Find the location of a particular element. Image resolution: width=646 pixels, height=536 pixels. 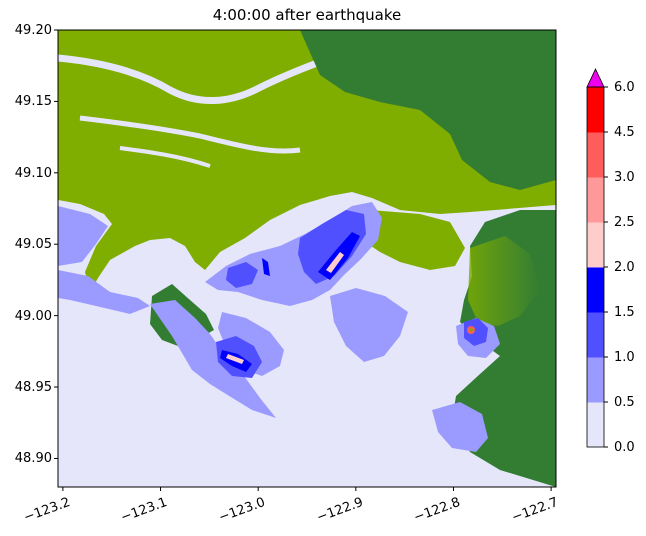

y-tick-label: 48.90 is located at coordinates (33, 459).